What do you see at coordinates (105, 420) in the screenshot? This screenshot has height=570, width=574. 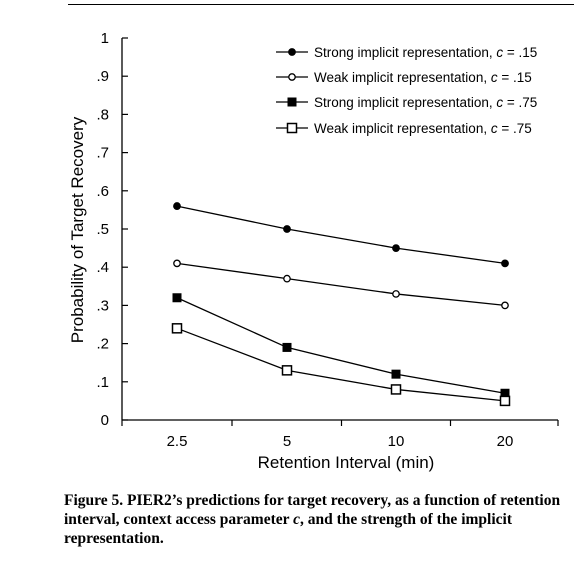 I see `y-tick-label: 0` at bounding box center [105, 420].